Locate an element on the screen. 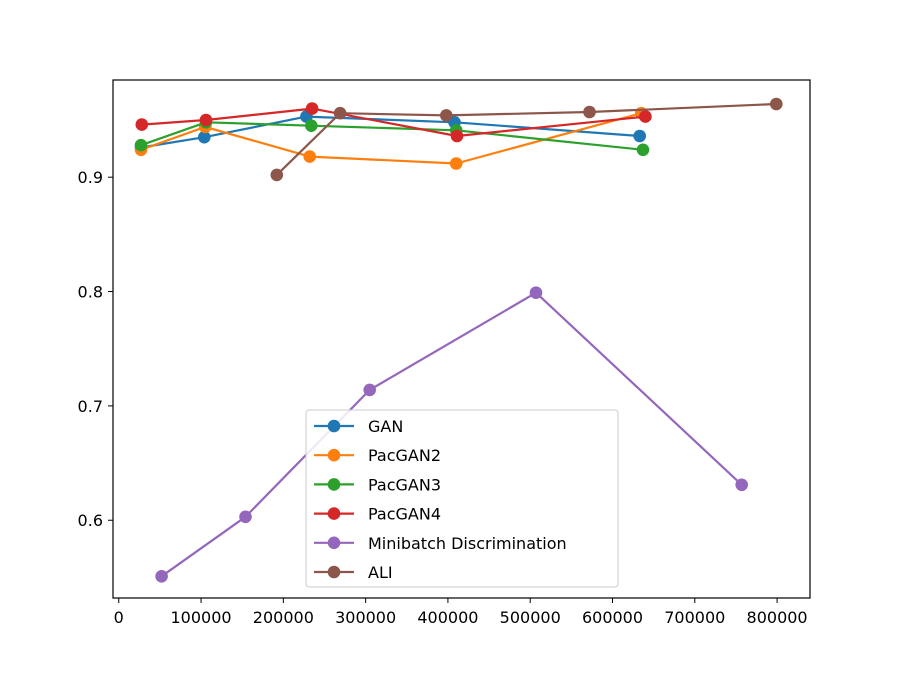 This screenshot has height=673, width=900. legend-entry: PacGAN3 is located at coordinates (377, 484).